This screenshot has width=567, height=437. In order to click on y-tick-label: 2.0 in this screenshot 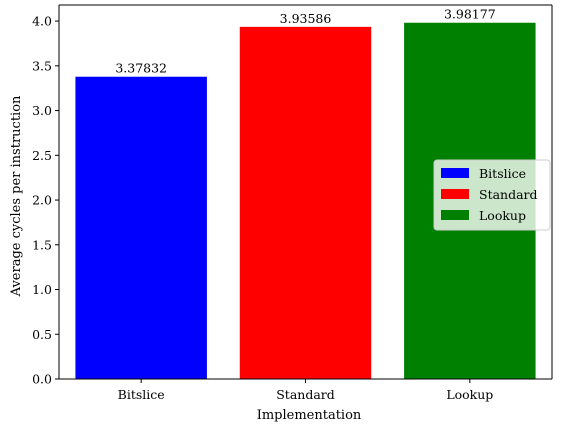, I will do `click(42, 200)`.